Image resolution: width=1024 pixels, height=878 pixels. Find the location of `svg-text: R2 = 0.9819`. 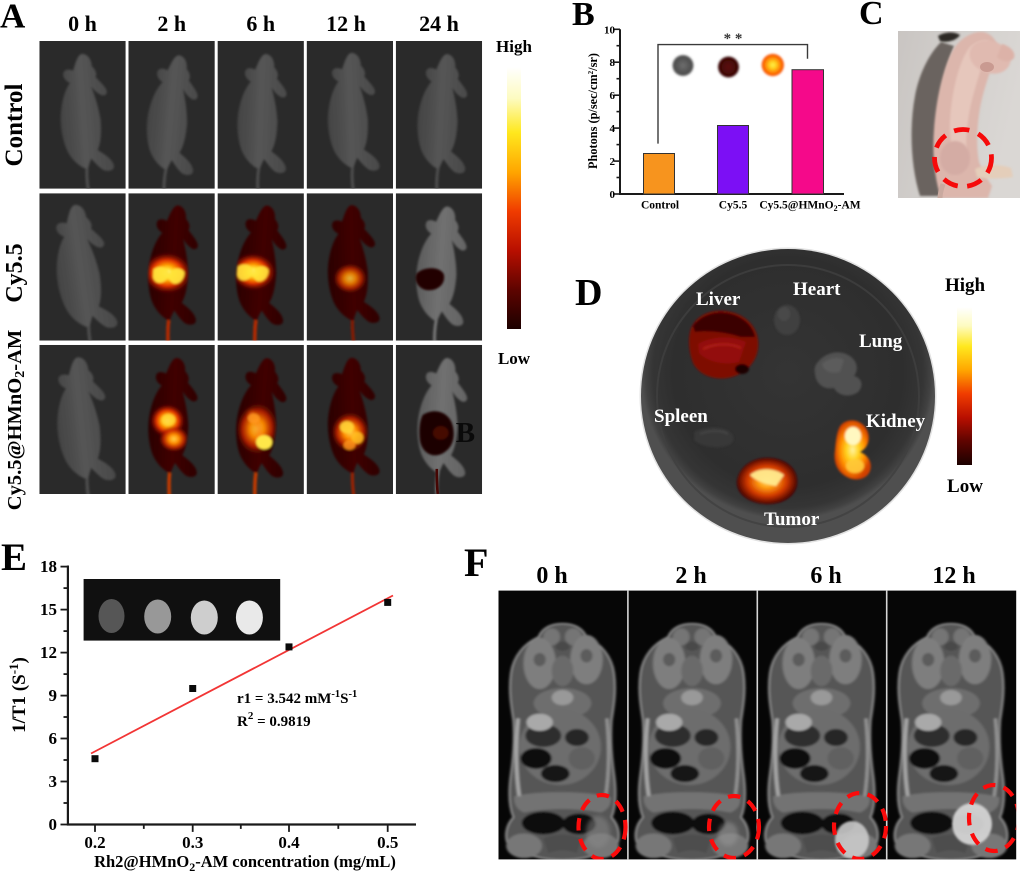

svg-text: R2 = 0.9819 is located at coordinates (274, 720).